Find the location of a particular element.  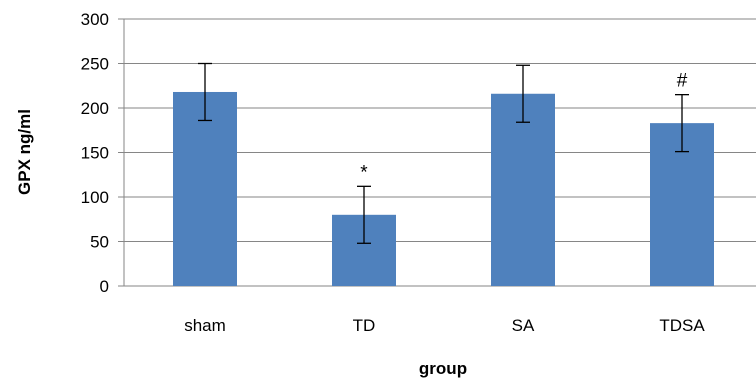

category-label: SA is located at coordinates (523, 325).